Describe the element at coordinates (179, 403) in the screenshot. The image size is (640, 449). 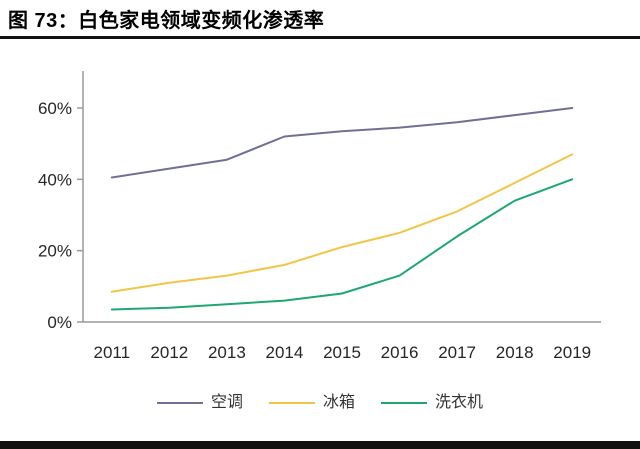
I see `legend-line-swatch-air-conditioner` at that location.